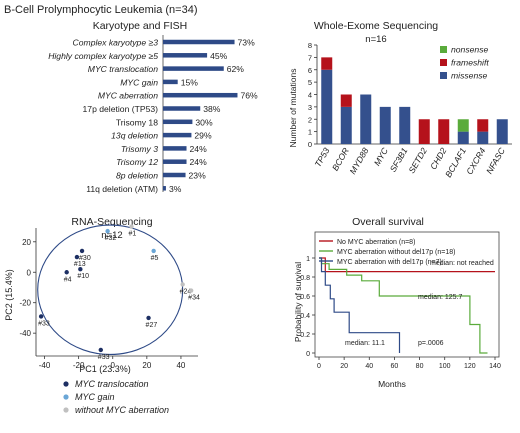  I want to click on wes-y-tick-label: 3, so click(310, 107).